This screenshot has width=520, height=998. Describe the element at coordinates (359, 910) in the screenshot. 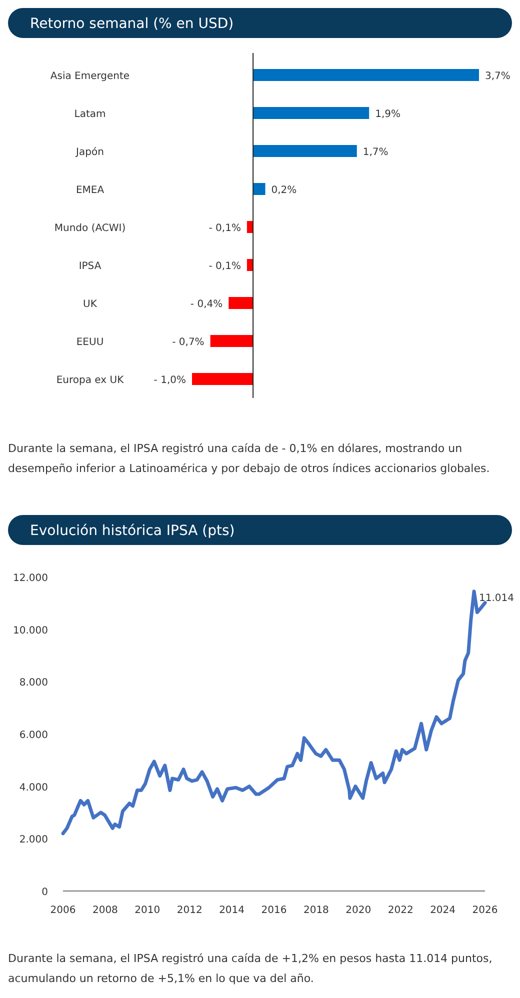

I see `x-tick-label: 2020` at that location.